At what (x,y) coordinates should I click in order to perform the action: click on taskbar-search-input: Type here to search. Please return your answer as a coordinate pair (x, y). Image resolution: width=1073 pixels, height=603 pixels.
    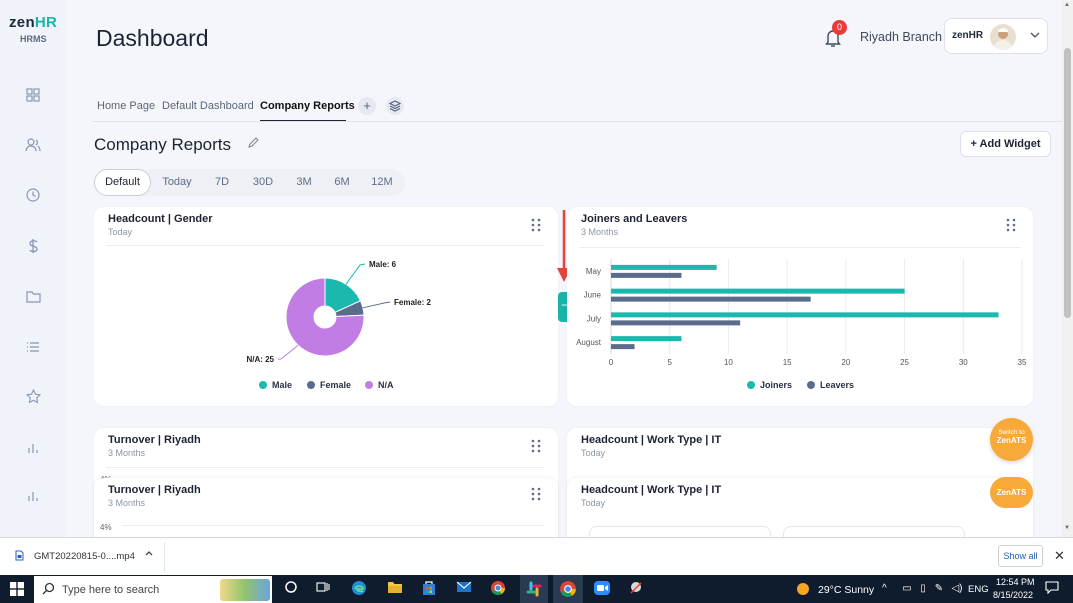
    Looking at the image, I should click on (153, 589).